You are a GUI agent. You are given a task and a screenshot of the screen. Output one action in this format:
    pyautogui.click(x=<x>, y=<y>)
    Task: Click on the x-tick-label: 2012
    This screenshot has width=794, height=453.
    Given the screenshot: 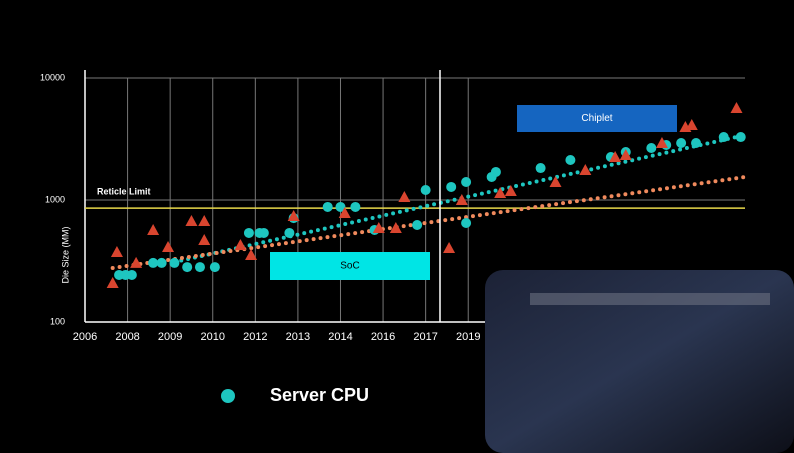 What is the action you would take?
    pyautogui.click(x=255, y=337)
    